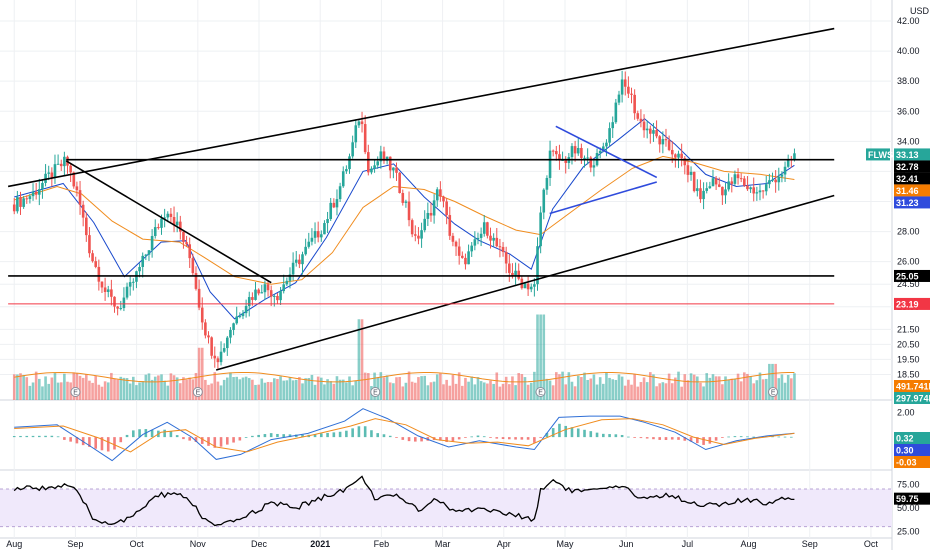 The width and height of the screenshot is (932, 550). What do you see at coordinates (908, 232) in the screenshot?
I see `price-tick-label: 28.00` at bounding box center [908, 232].